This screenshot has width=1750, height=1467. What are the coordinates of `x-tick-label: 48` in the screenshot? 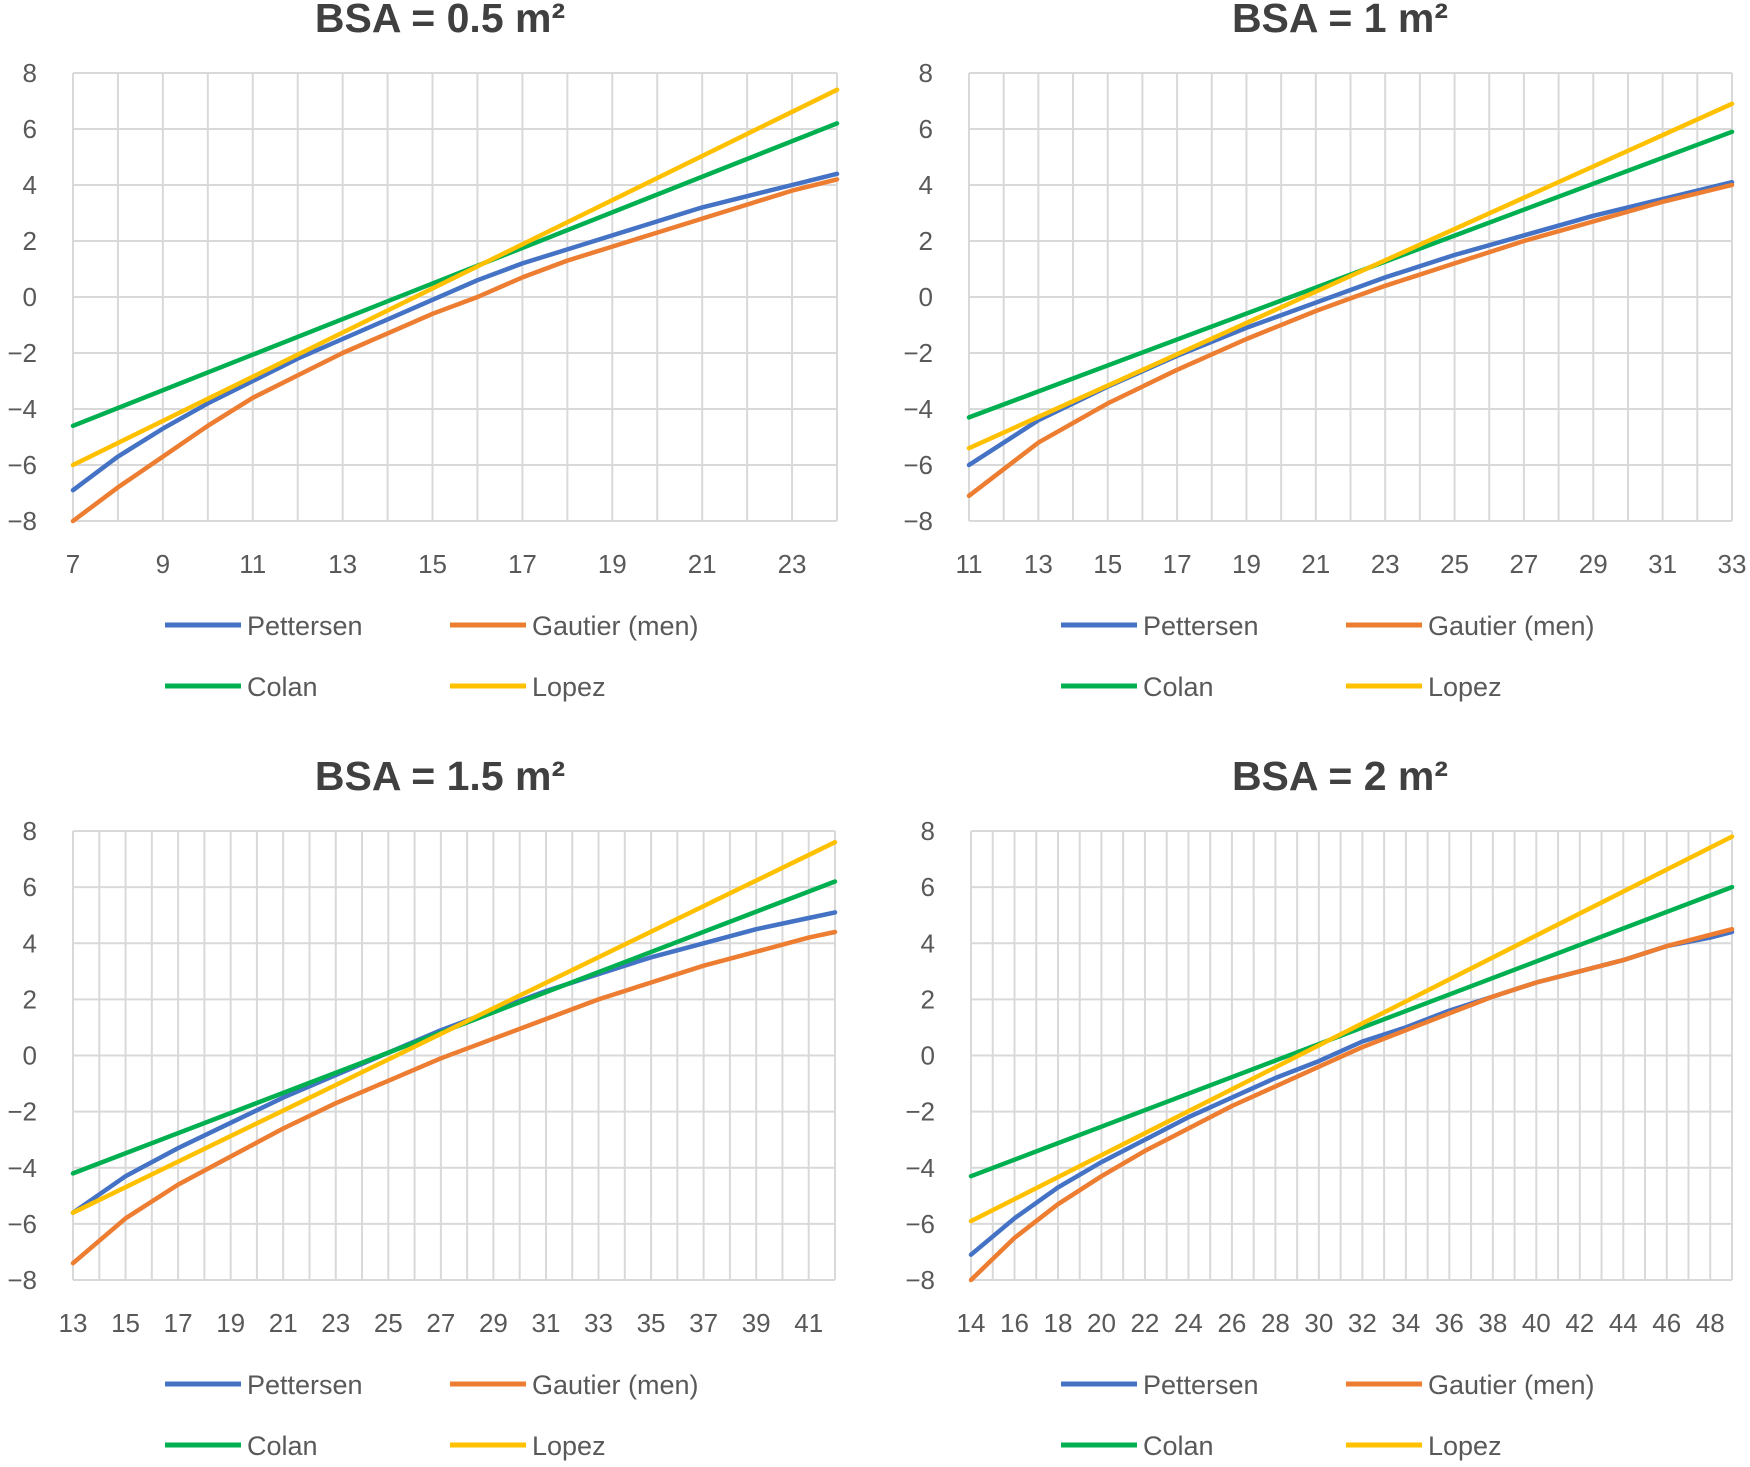 It's located at (1710, 1323).